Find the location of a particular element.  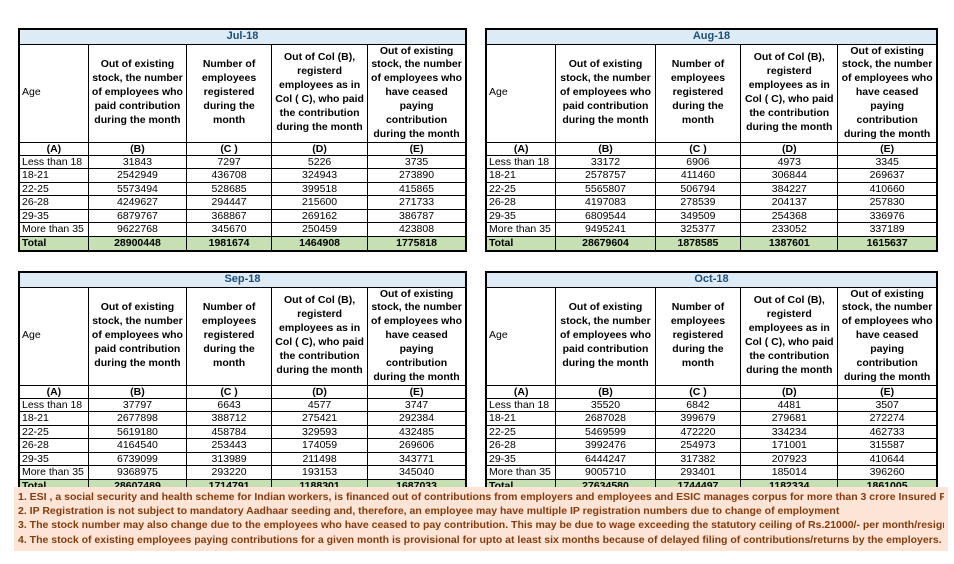

column-letter-row: (A) (B) (C ) (D) (E) is located at coordinates (242, 148).